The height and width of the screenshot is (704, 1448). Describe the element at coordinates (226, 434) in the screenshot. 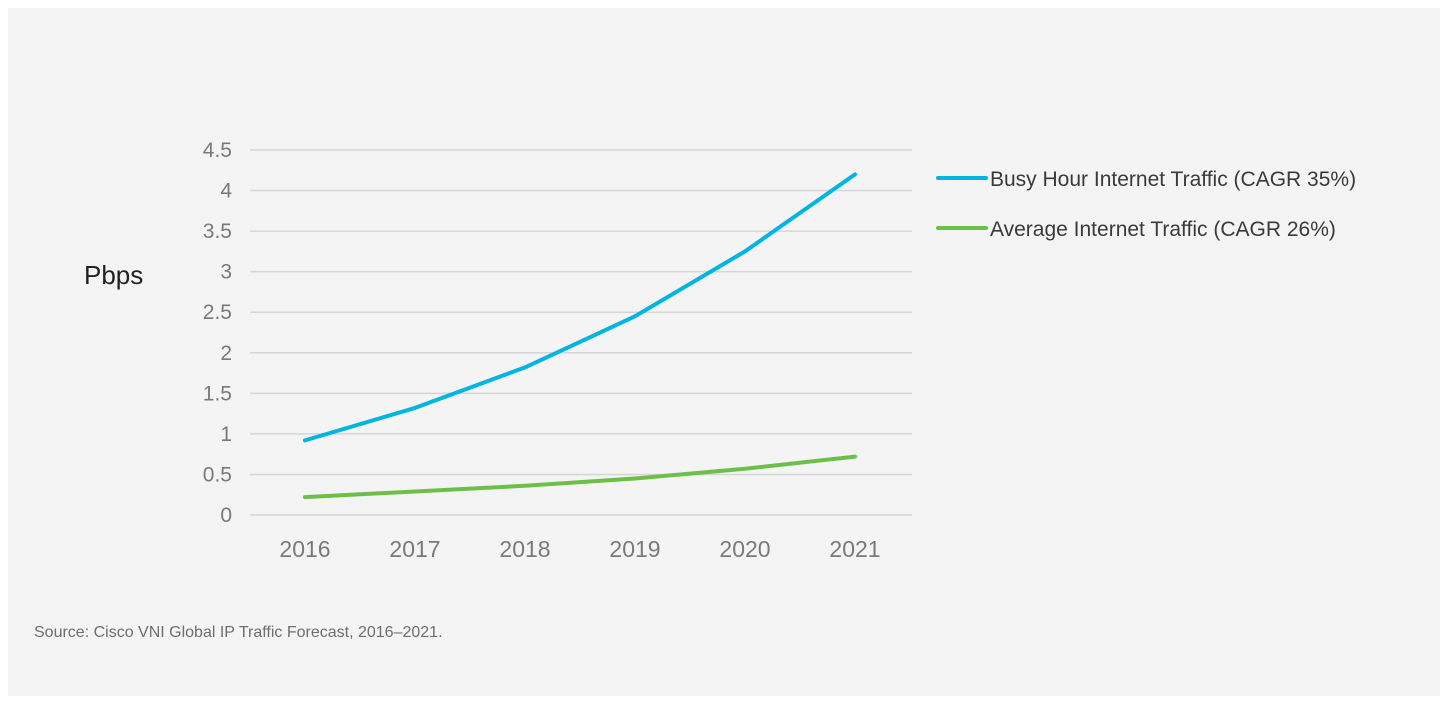

I see `y-tick-label: 1` at that location.